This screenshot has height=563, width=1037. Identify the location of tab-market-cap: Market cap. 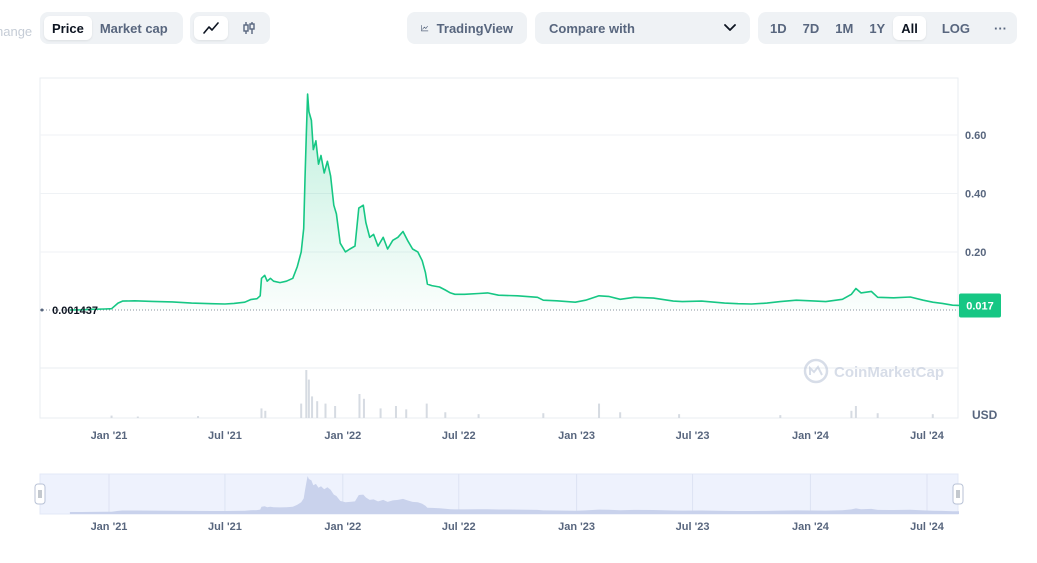
(133, 28).